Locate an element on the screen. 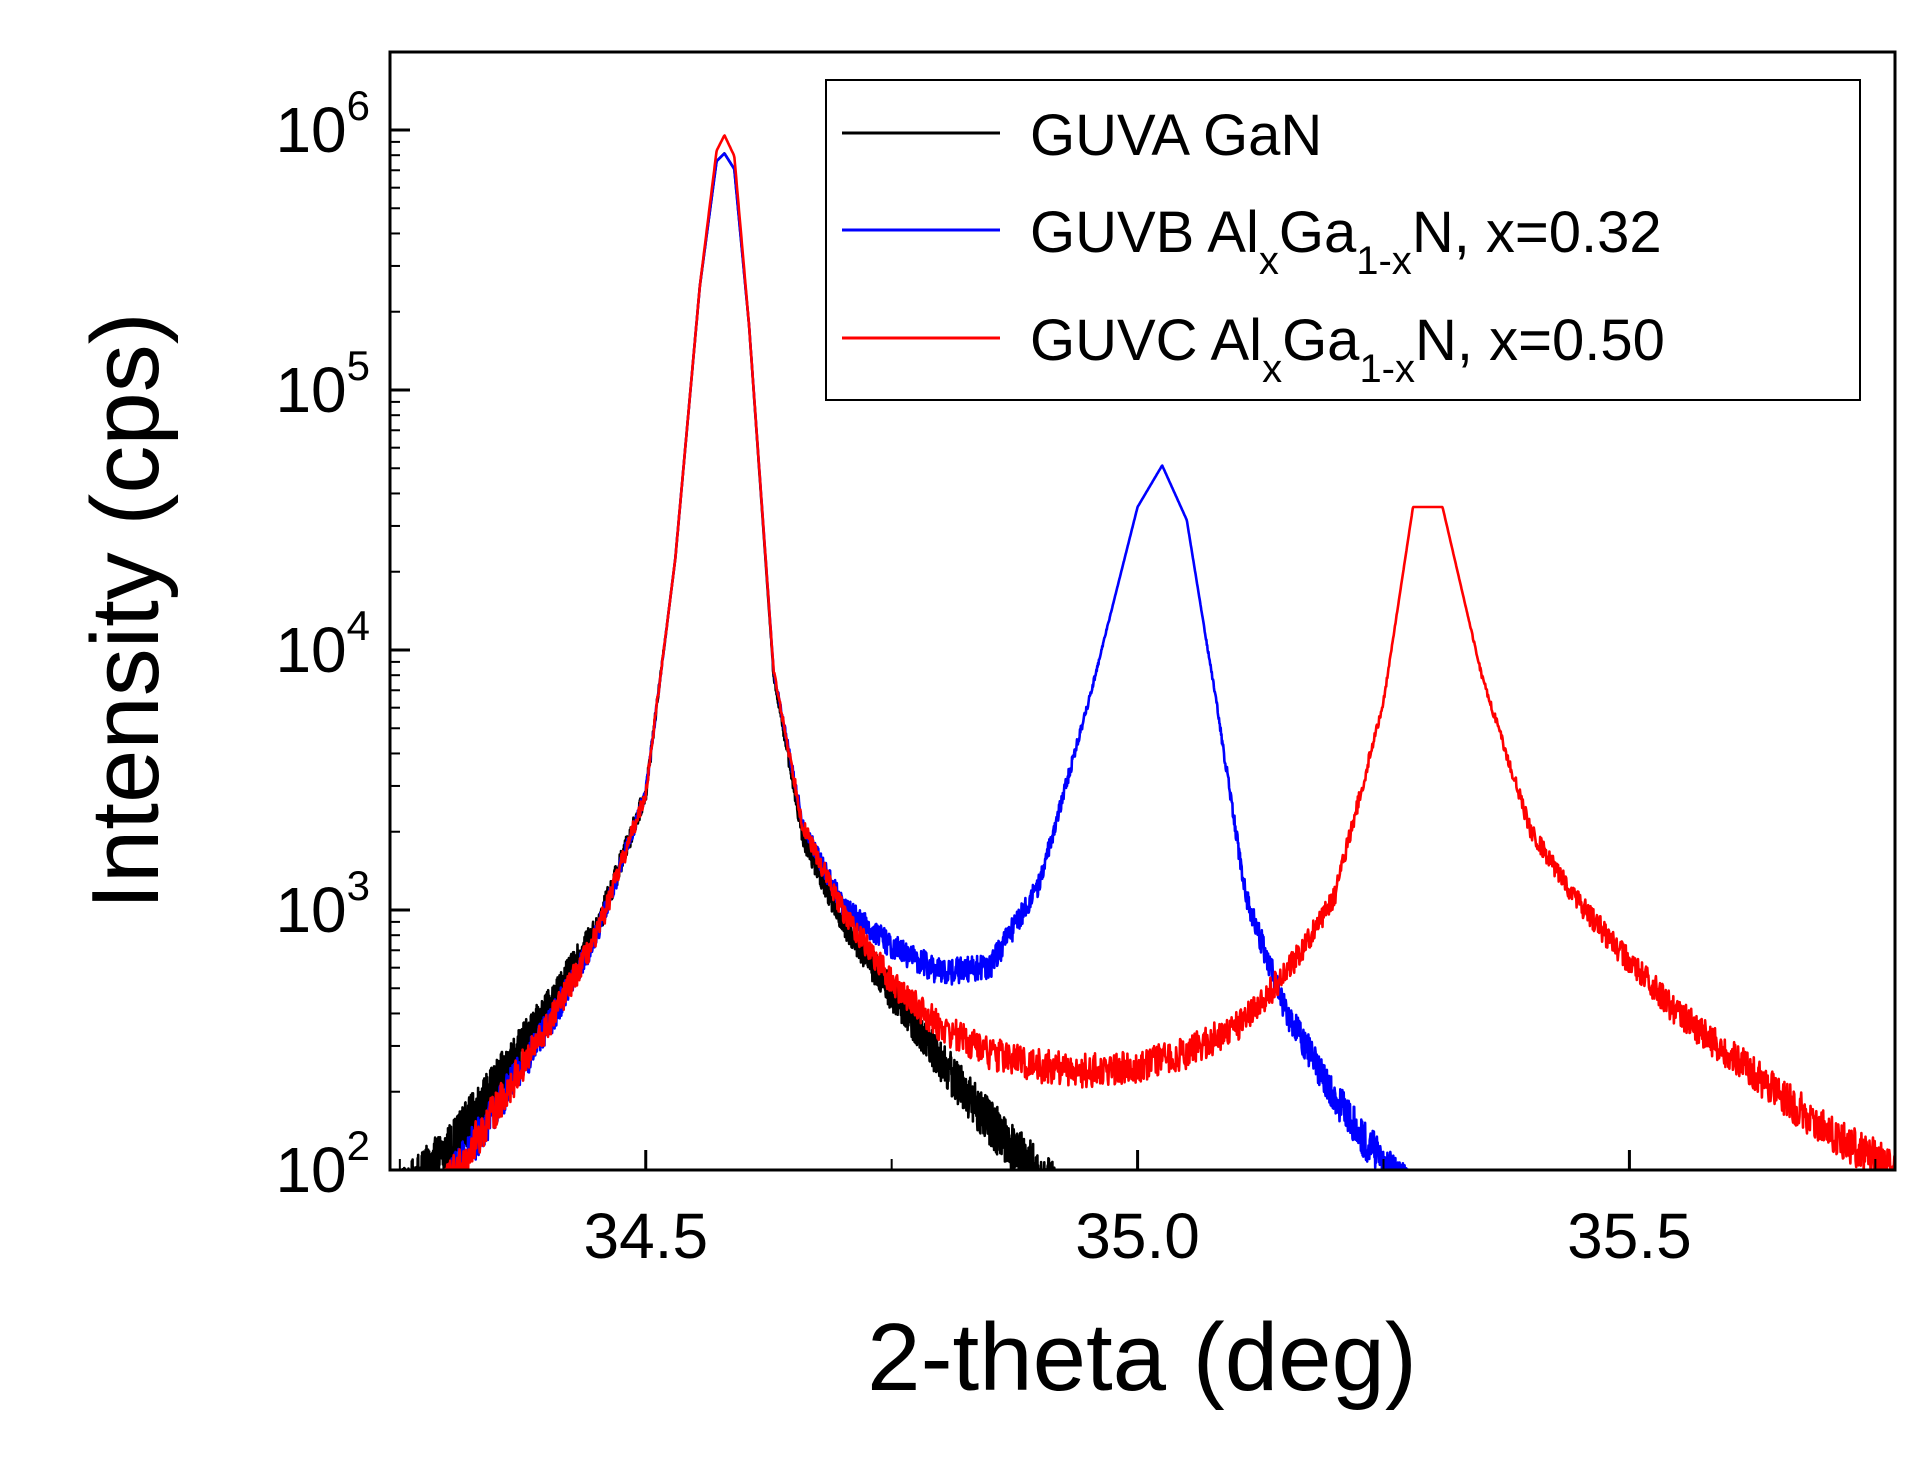 Image resolution: width=1922 pixels, height=1469 pixels. y-axis-ticks: 10² 10³ 10⁴ 10⁵ 10⁶ is located at coordinates (342, 644).